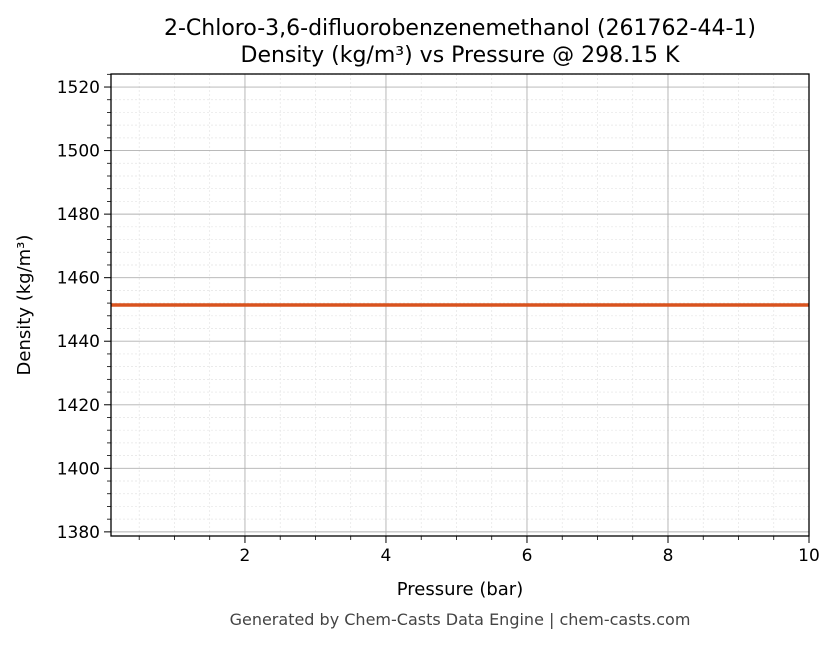 Image resolution: width=836 pixels, height=648 pixels. I want to click on y-tick-label: 1480, so click(78, 215).